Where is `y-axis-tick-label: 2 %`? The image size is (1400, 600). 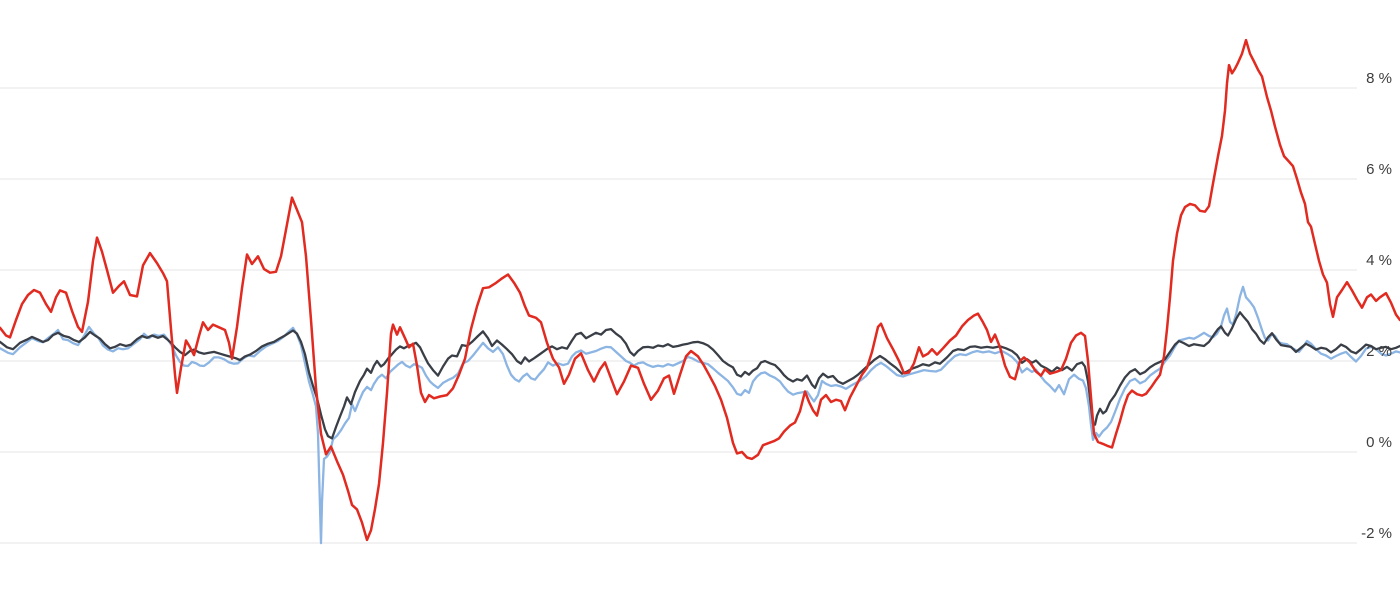
y-axis-tick-label: 2 % is located at coordinates (1379, 351).